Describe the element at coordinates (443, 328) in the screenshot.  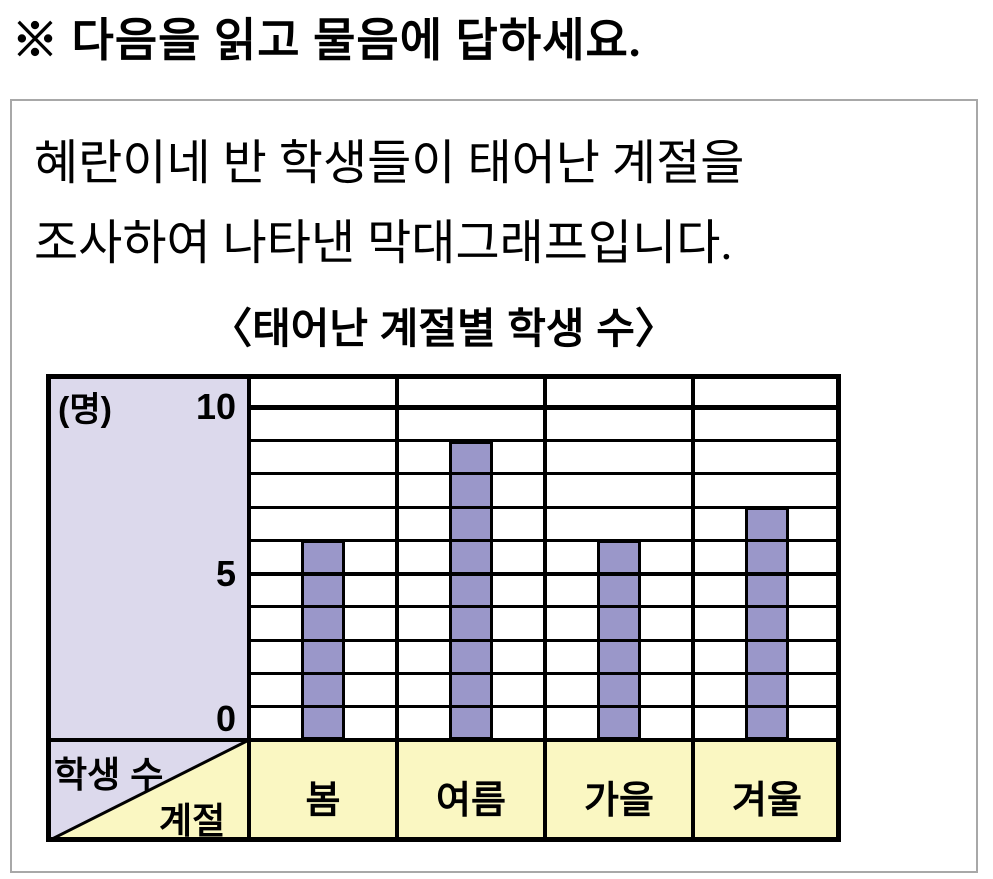
I see `chart-title: 〈태어난 계절별 학생 수〉` at that location.